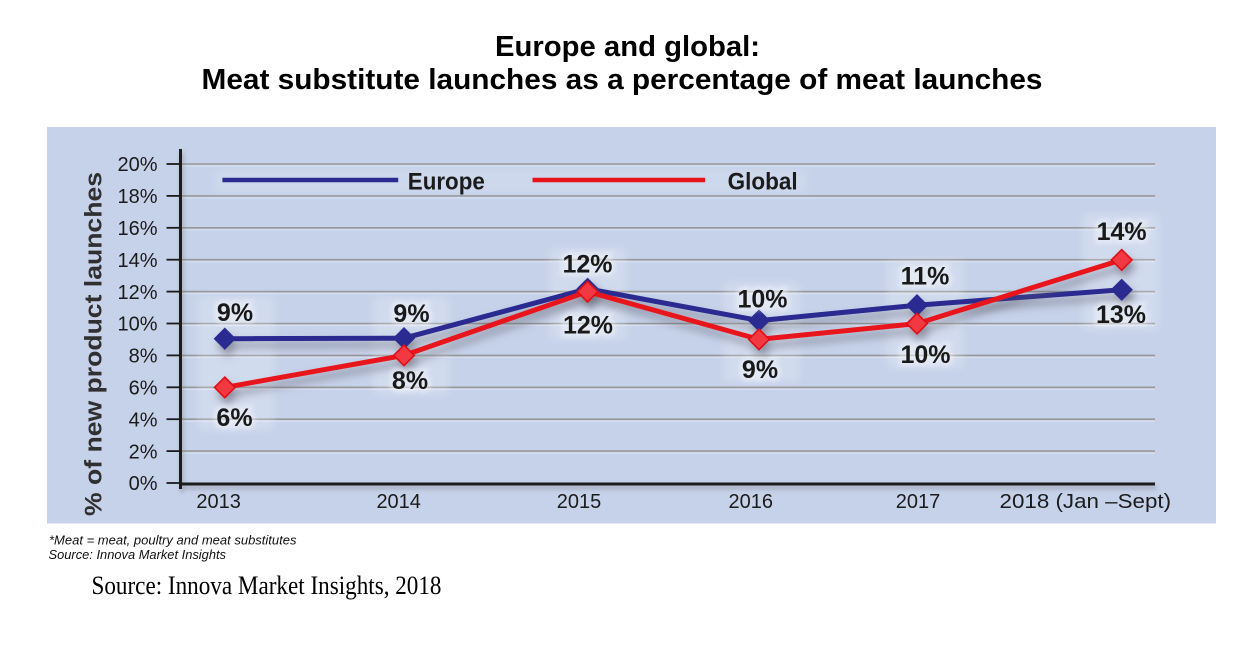  What do you see at coordinates (137, 165) in the screenshot?
I see `svg-text: 20%` at bounding box center [137, 165].